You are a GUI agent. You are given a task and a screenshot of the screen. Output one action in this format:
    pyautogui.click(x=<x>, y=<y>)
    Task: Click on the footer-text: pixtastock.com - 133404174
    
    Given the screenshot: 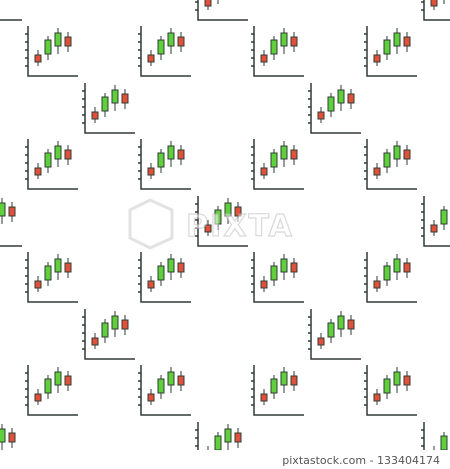 What is the action you would take?
    pyautogui.click(x=361, y=460)
    